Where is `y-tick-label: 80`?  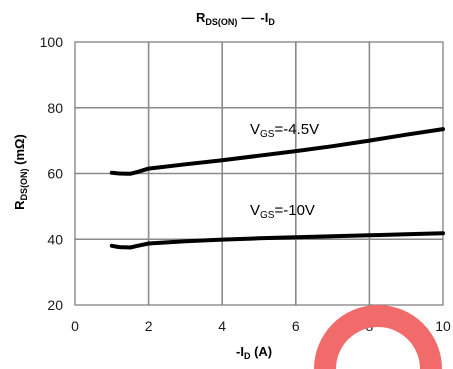 y-tick-label: 80 is located at coordinates (55, 108).